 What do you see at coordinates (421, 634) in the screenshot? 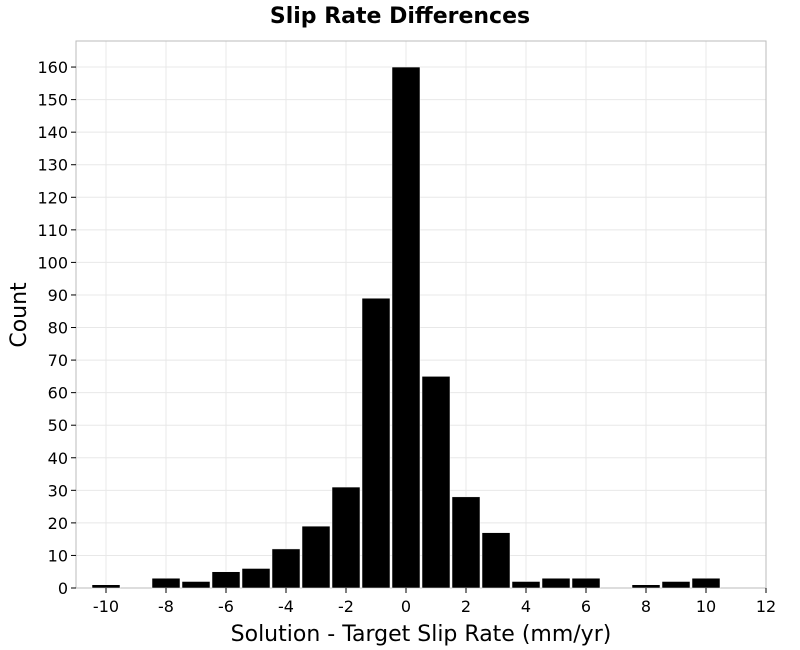
I see `x-axis-label: Solution - Target Slip Rate (mm/yr)` at bounding box center [421, 634].